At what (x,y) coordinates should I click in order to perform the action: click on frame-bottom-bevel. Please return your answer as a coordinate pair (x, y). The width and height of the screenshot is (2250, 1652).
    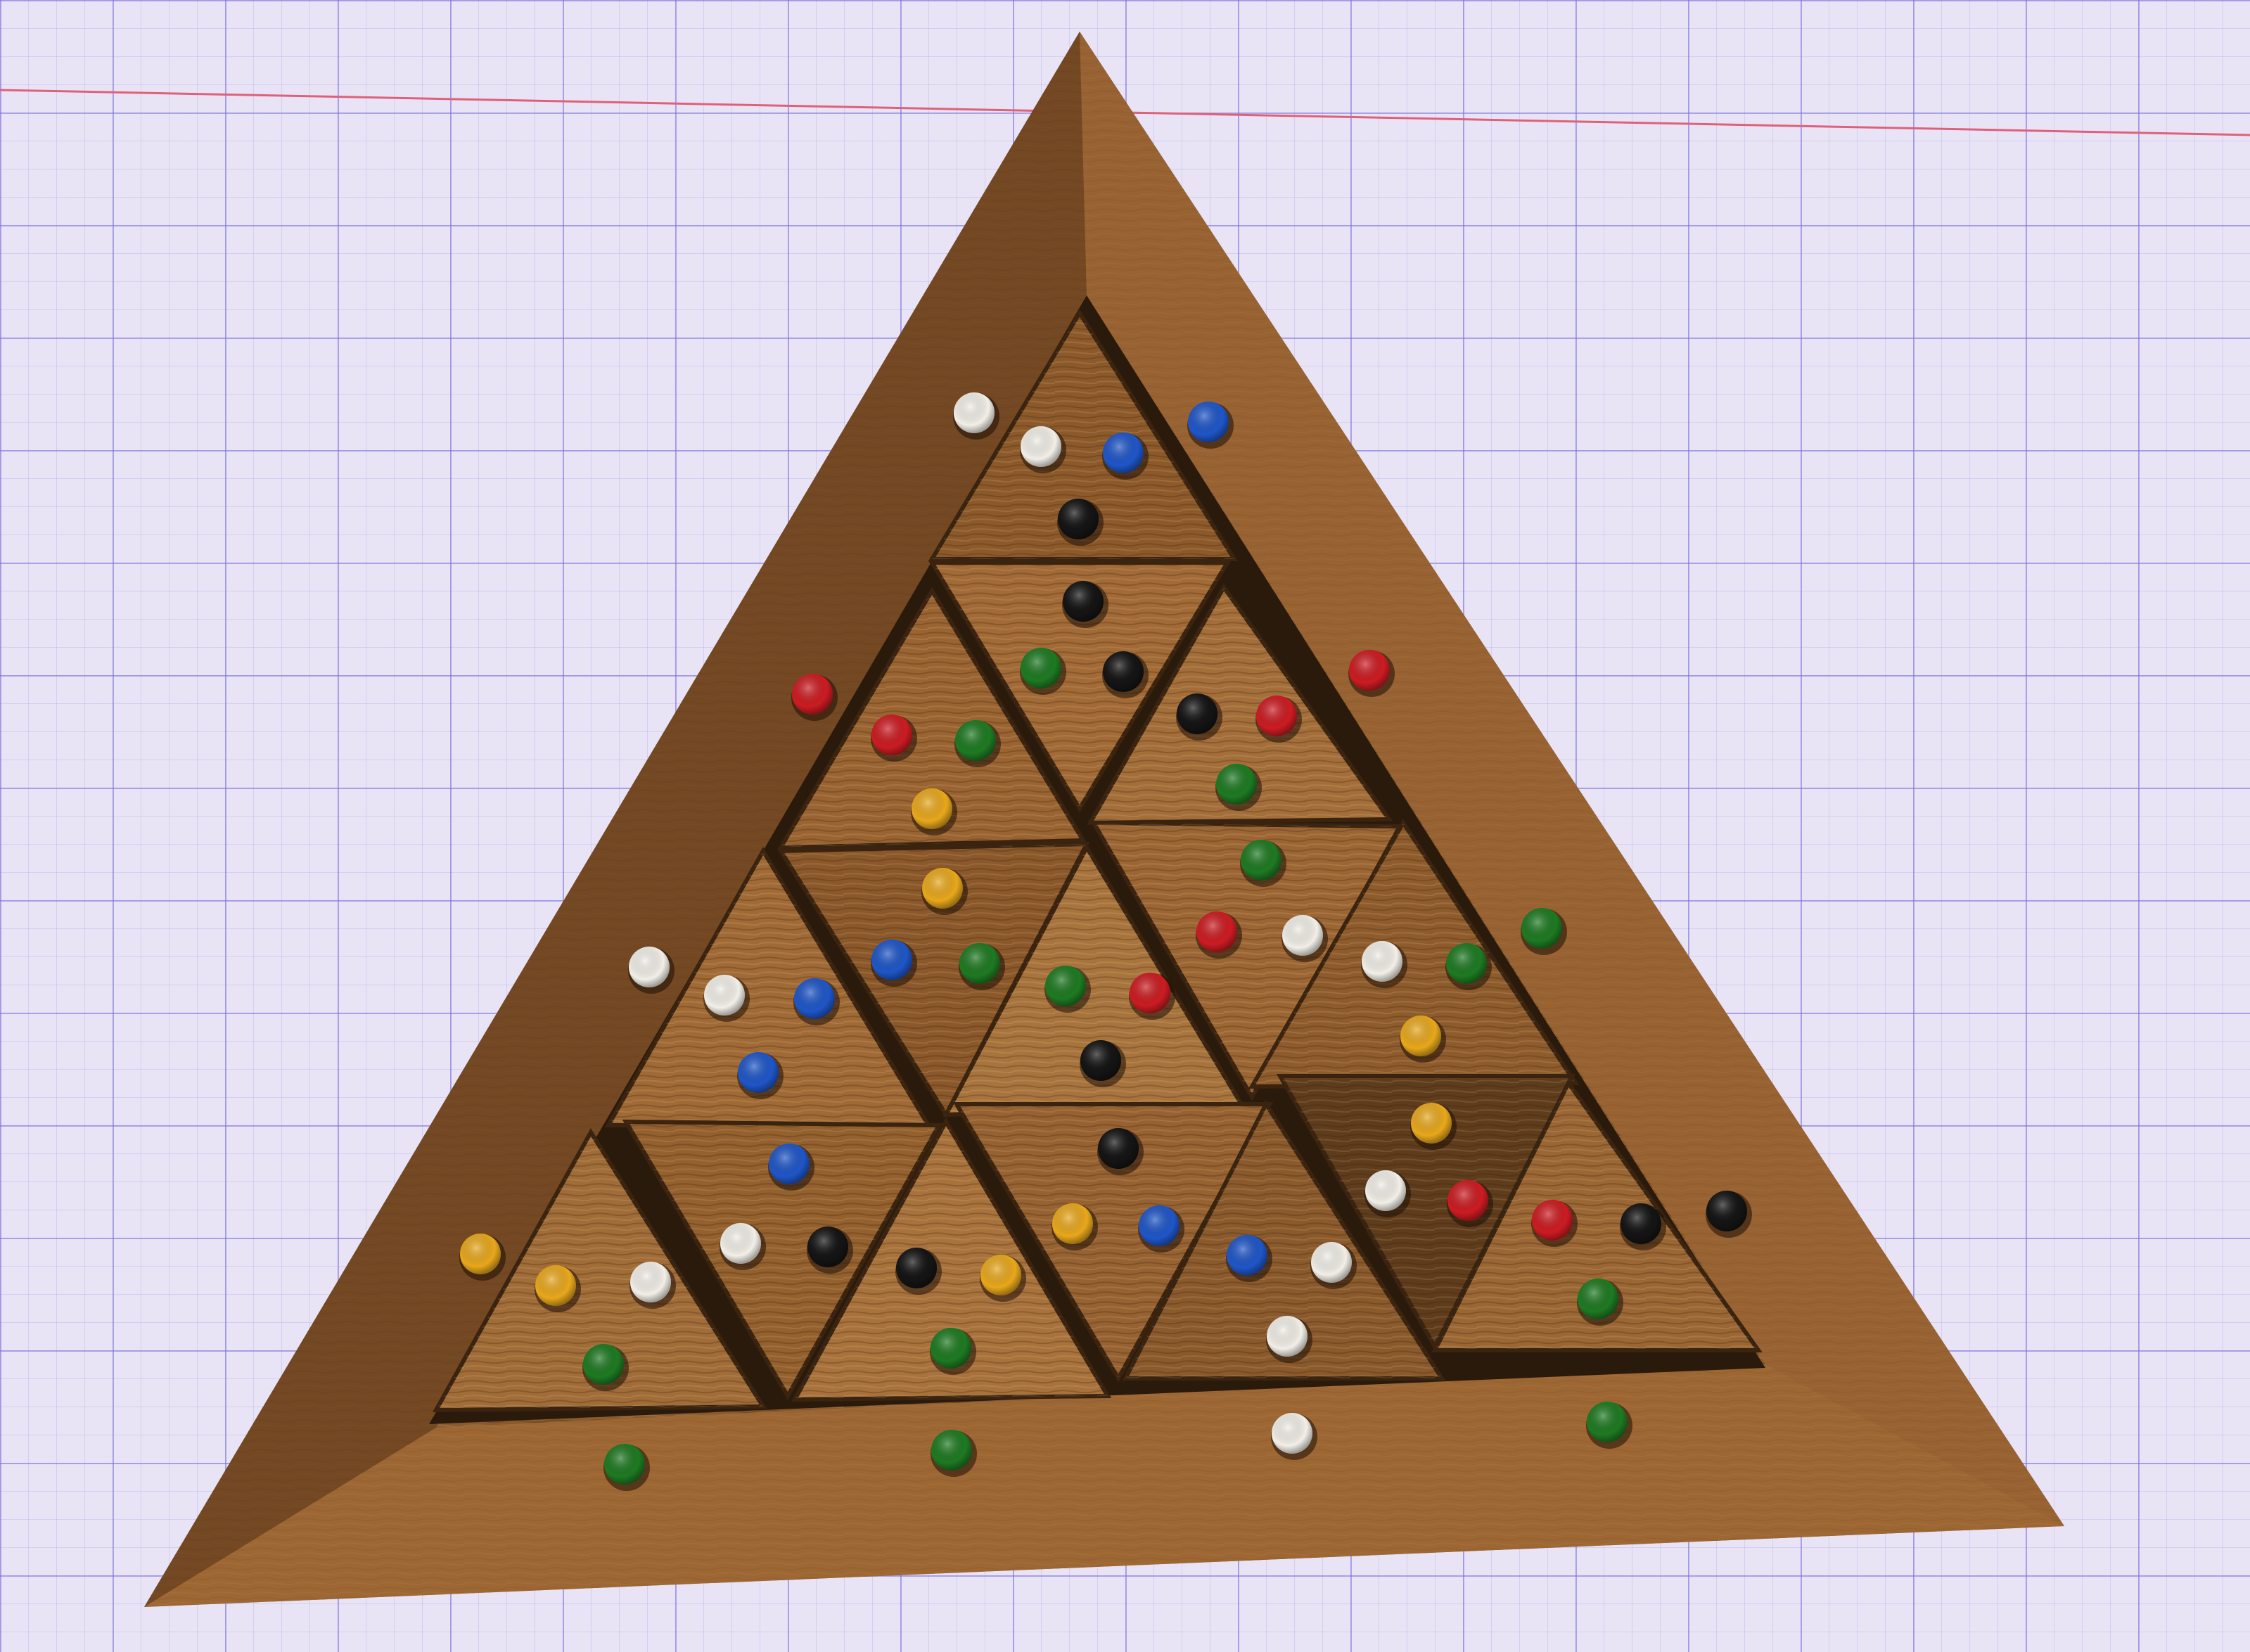
    Looking at the image, I should click on (1104, 1486).